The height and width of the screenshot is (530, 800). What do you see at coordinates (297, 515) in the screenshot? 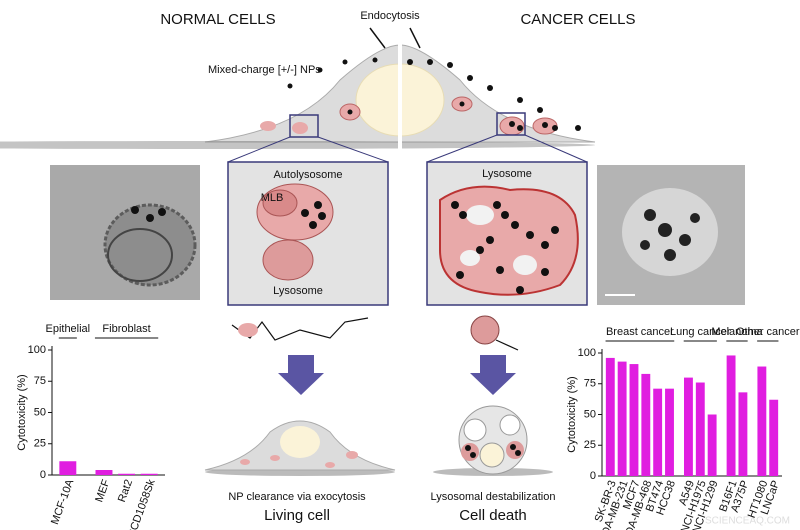
I see `left-result: Living cell` at bounding box center [297, 515].